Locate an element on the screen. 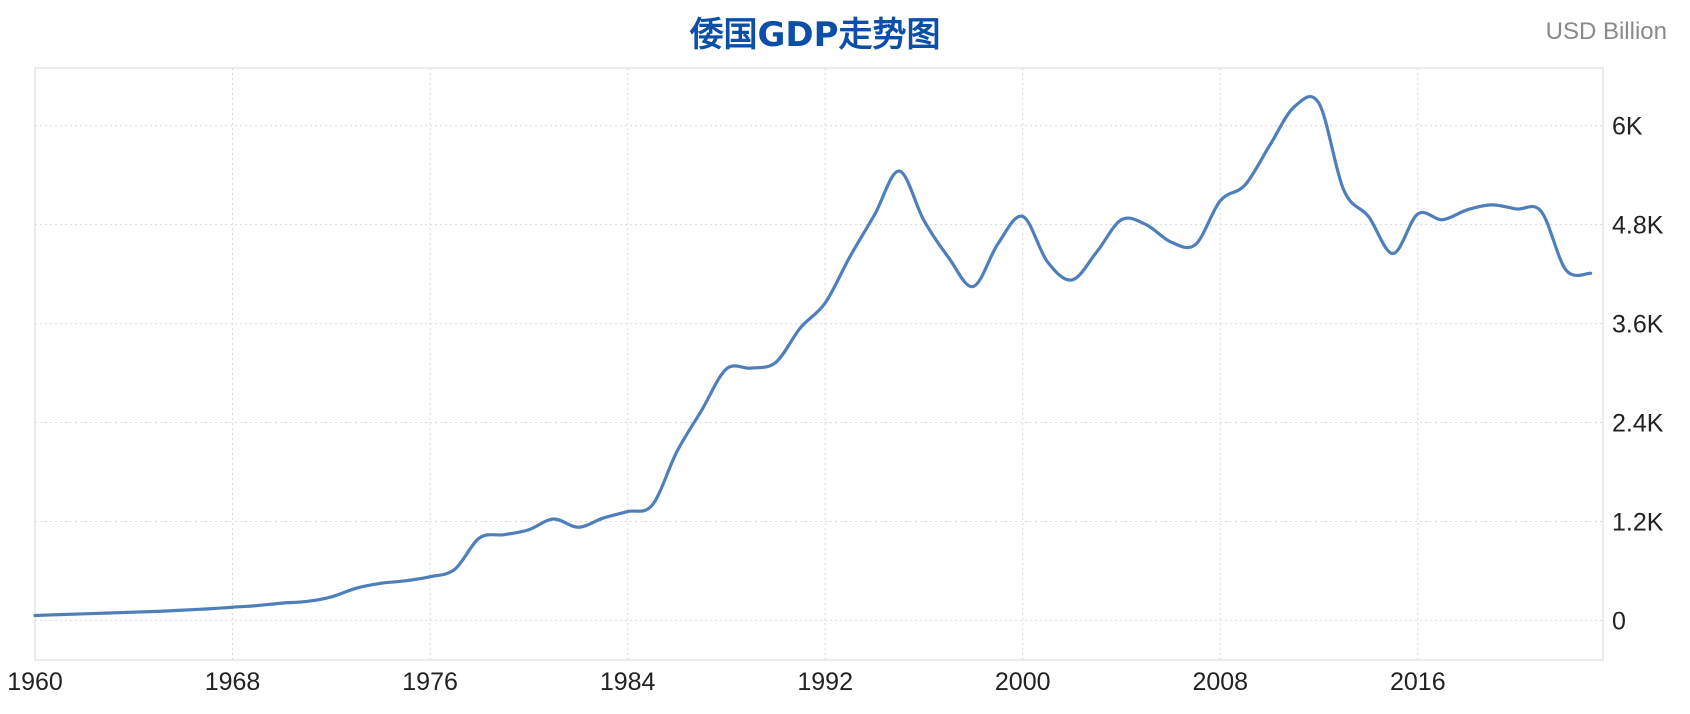 The image size is (1690, 714). y-tick-label: 2.4K is located at coordinates (1638, 424).